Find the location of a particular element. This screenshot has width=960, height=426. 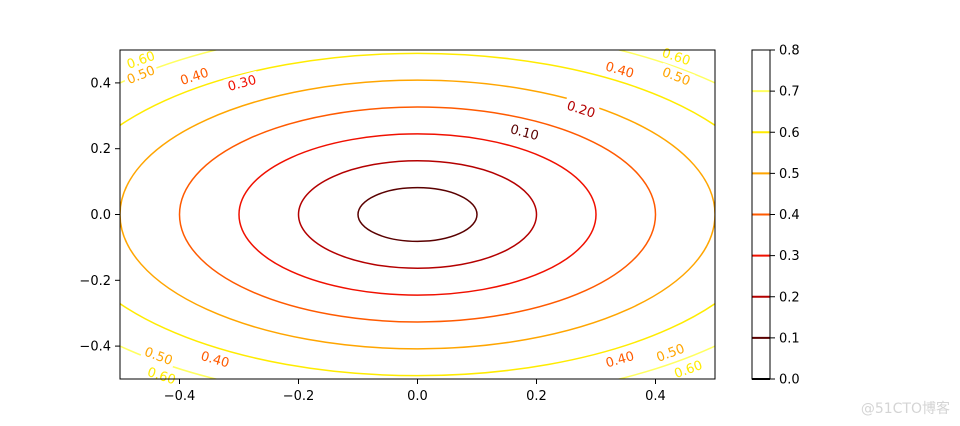

colorbar-tick-label: 0.5 is located at coordinates (789, 174).